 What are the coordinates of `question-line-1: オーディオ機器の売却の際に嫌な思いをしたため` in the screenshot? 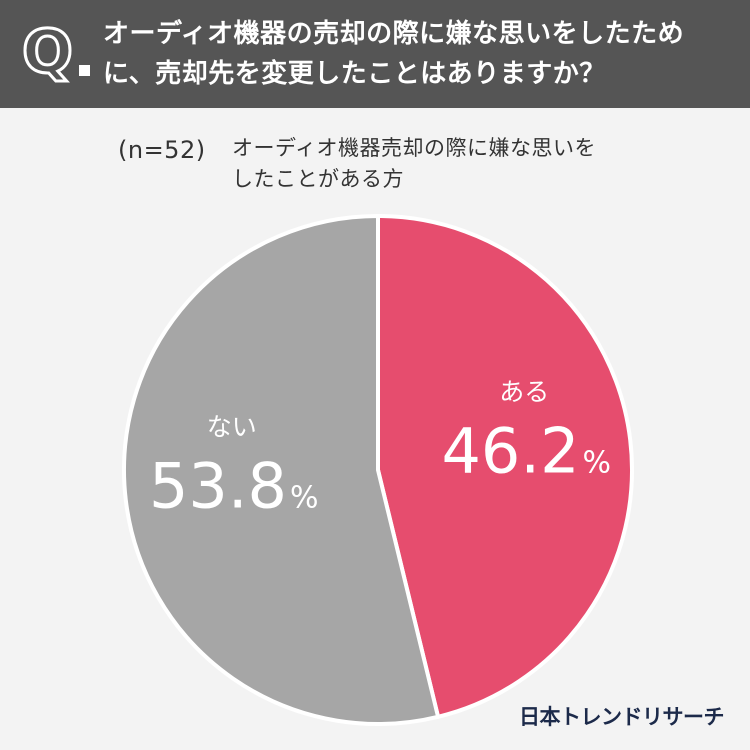 It's located at (394, 34).